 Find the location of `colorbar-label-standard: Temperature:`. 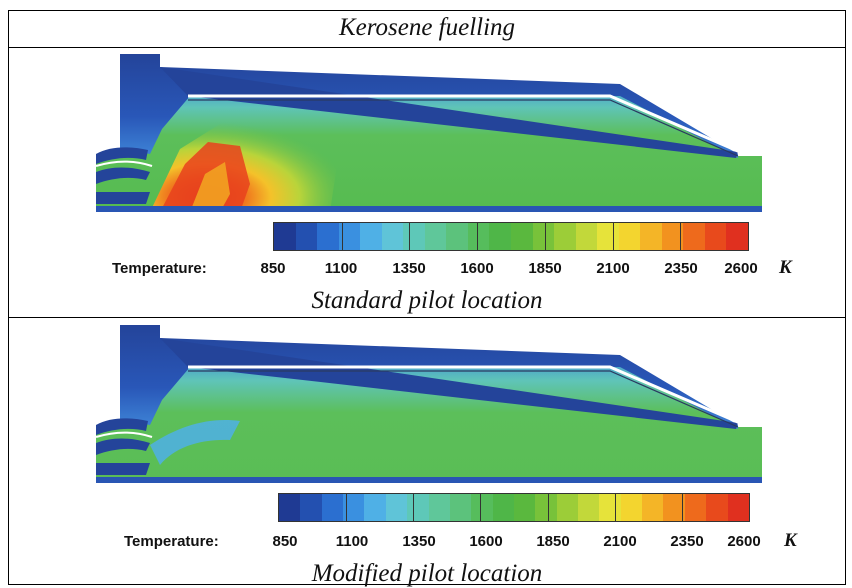

colorbar-label-standard: Temperature: is located at coordinates (159, 268).